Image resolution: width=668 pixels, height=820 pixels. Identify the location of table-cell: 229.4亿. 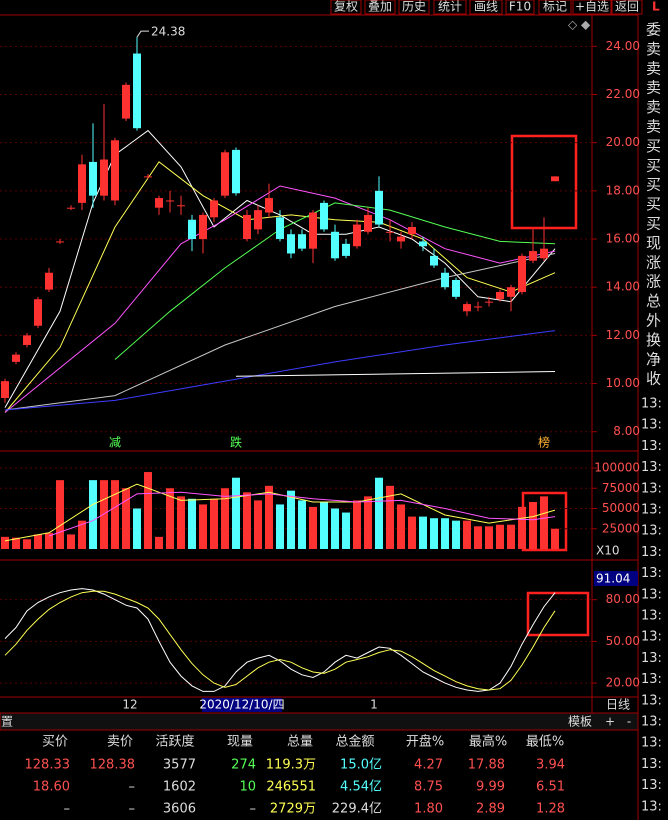
(357, 809).